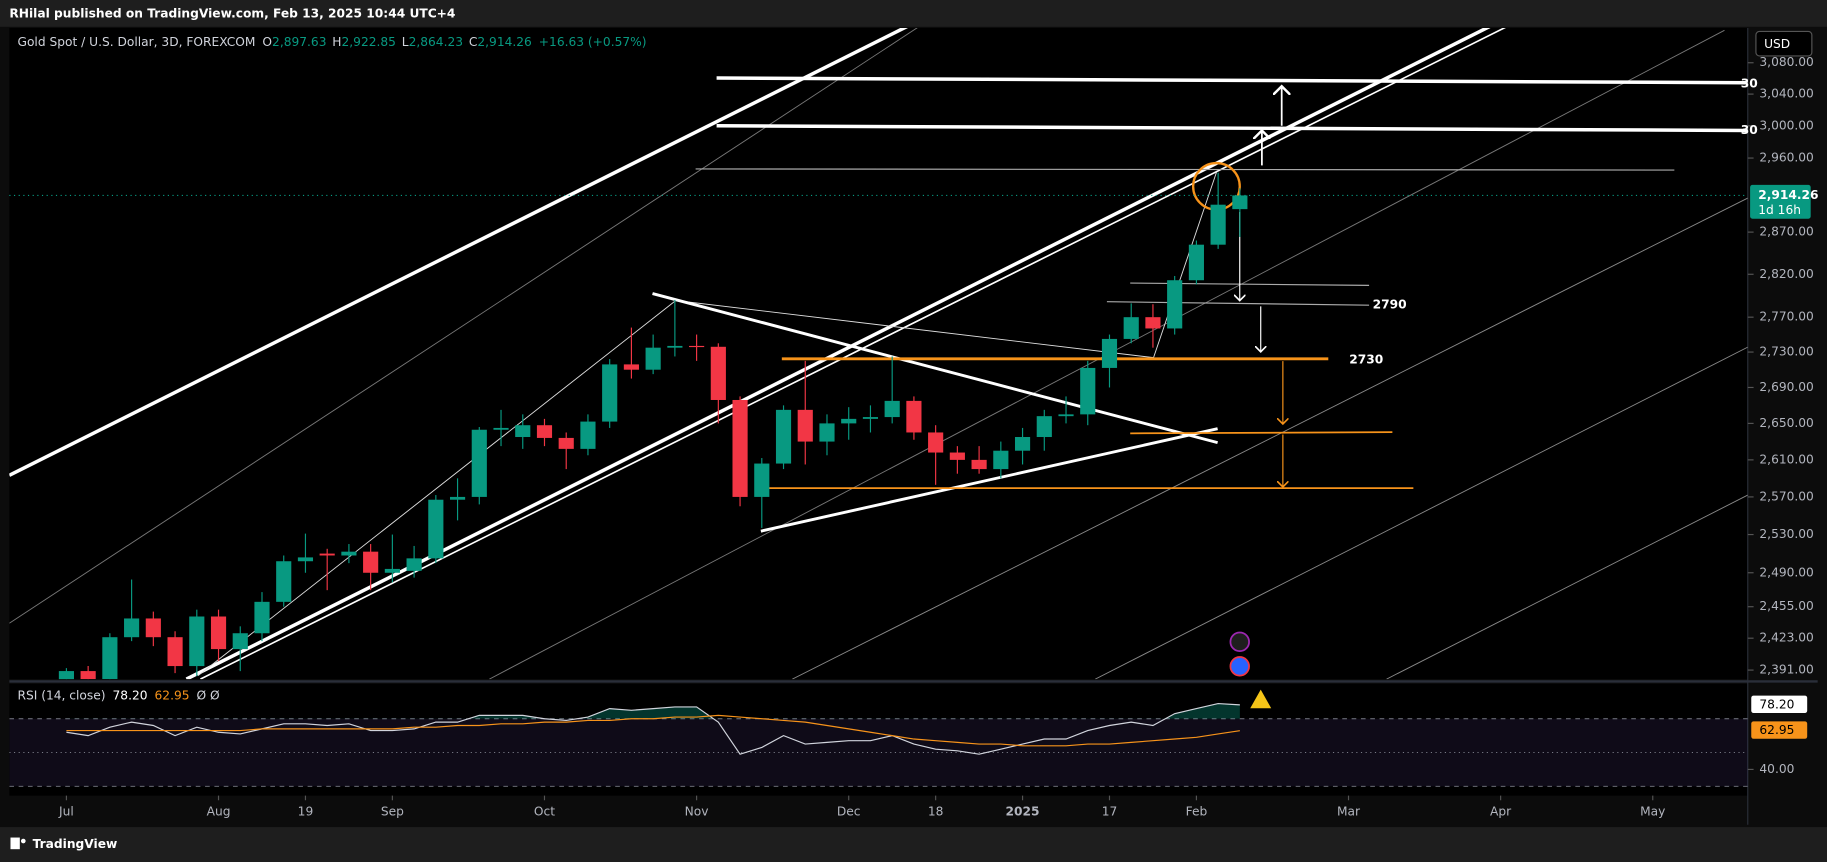 The width and height of the screenshot is (1827, 862). What do you see at coordinates (989, 480) in the screenshot?
I see `triangle-lower` at bounding box center [989, 480].